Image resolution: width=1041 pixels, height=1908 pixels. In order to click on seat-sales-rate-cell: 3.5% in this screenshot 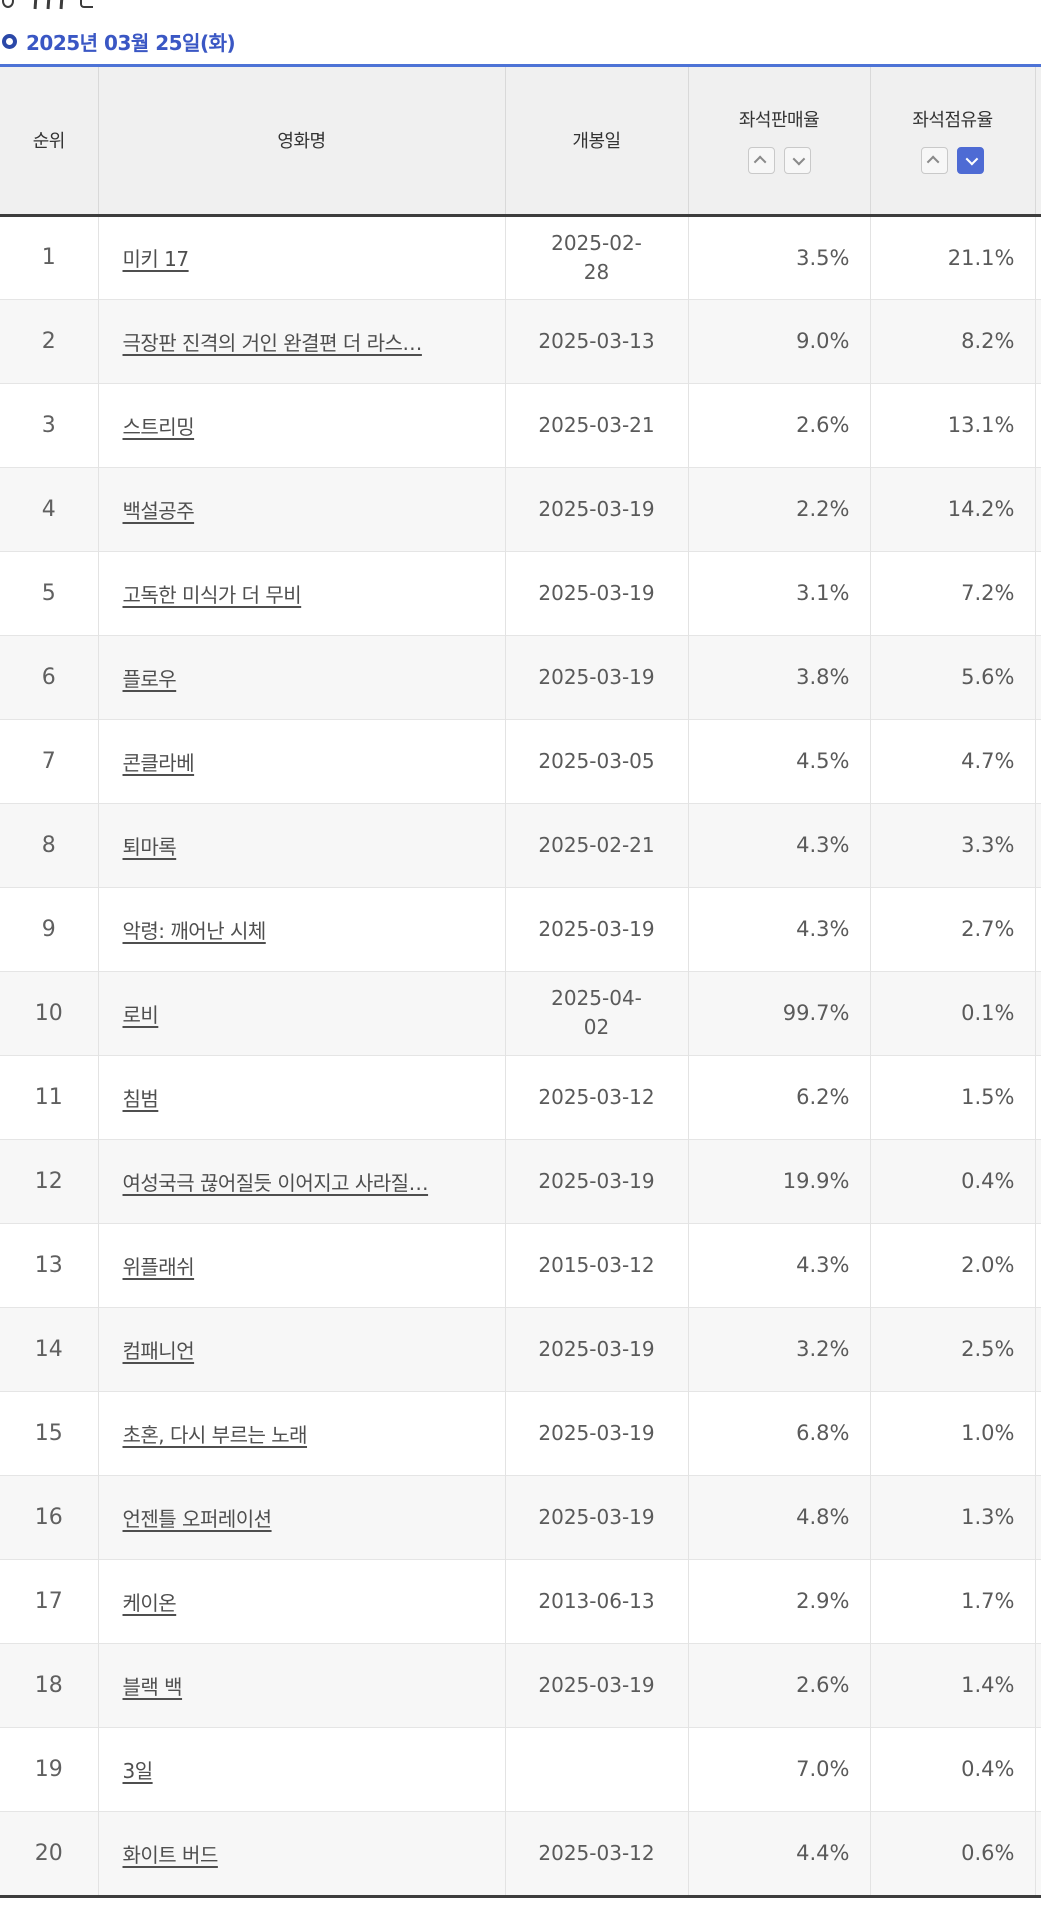, I will do `click(778, 257)`.